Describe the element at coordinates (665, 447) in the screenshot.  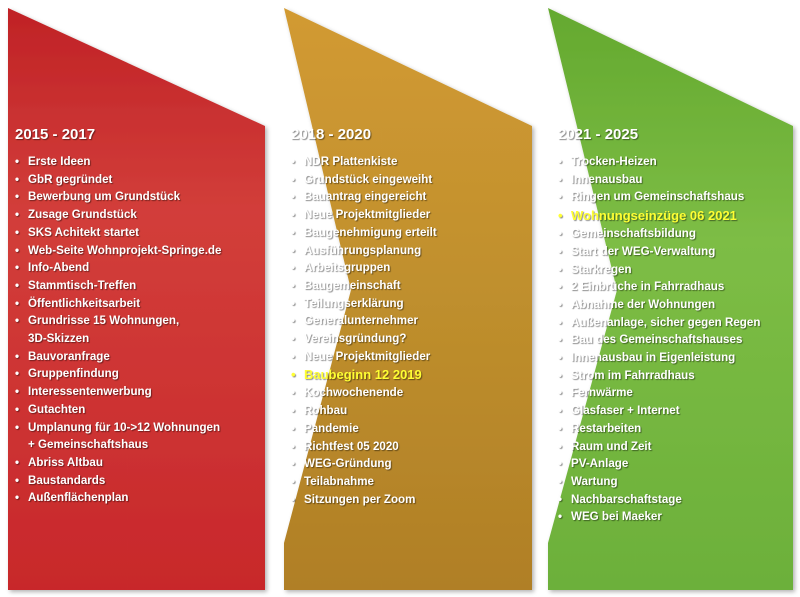
I see `milestone-item: Raum und Zeit` at that location.